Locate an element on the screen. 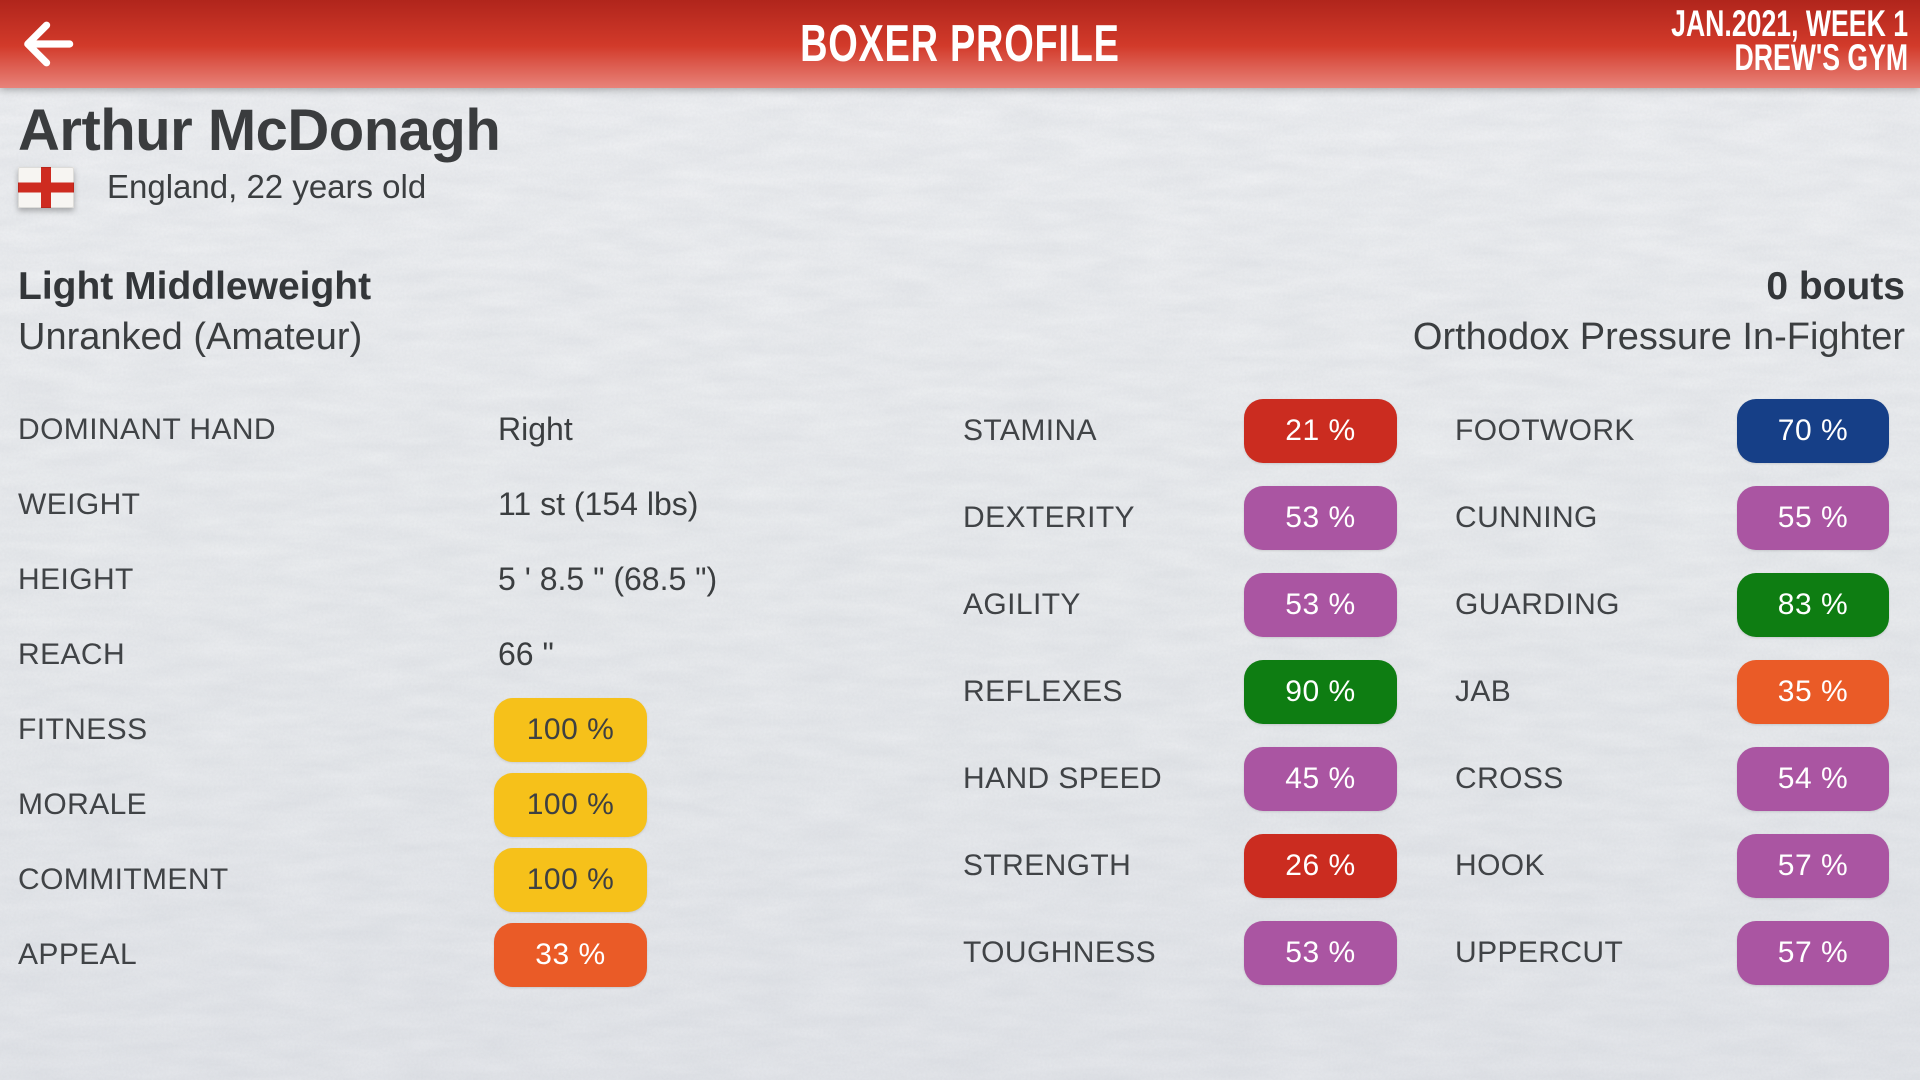 This screenshot has height=1080, width=1920. page-title: BOXER PROFILE is located at coordinates (960, 44).